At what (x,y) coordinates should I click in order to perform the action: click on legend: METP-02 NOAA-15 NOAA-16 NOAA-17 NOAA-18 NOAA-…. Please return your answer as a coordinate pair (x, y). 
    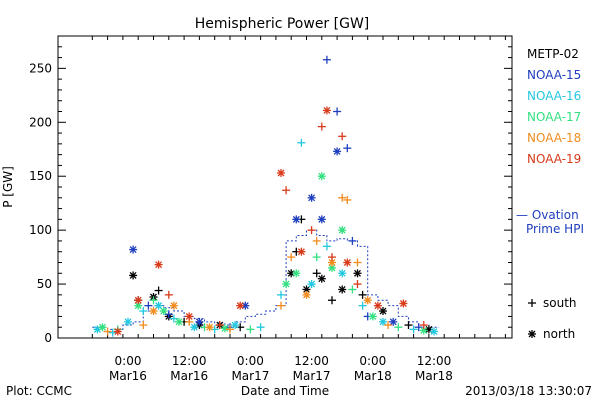
    Looking at the image, I should click on (554, 106).